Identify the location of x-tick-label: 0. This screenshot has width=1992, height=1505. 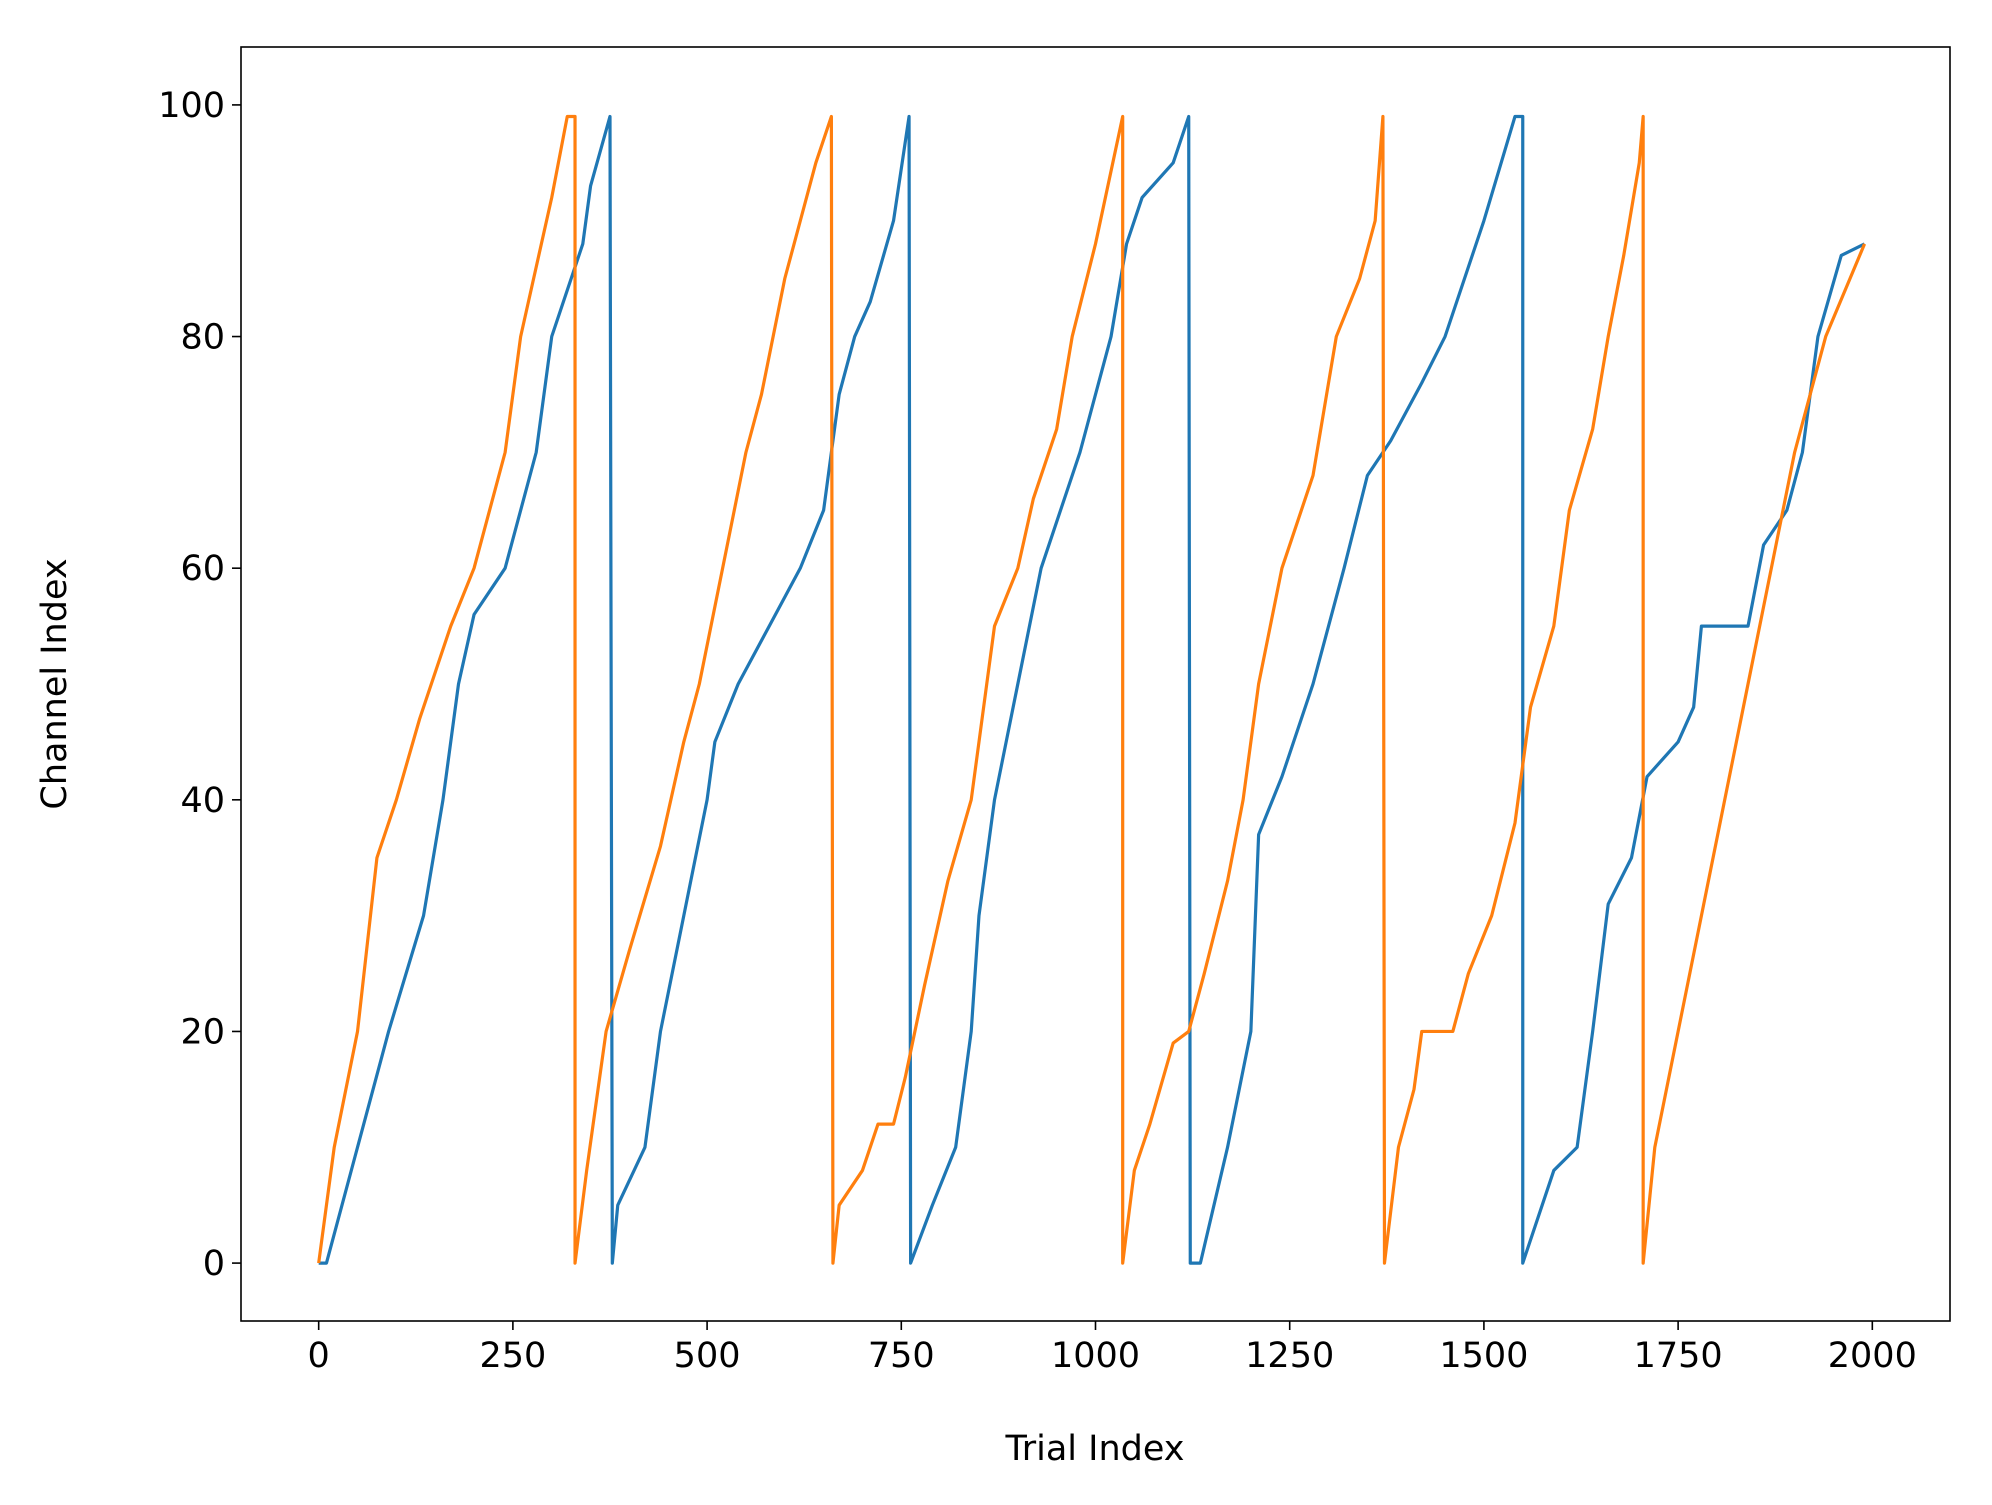
(319, 1356).